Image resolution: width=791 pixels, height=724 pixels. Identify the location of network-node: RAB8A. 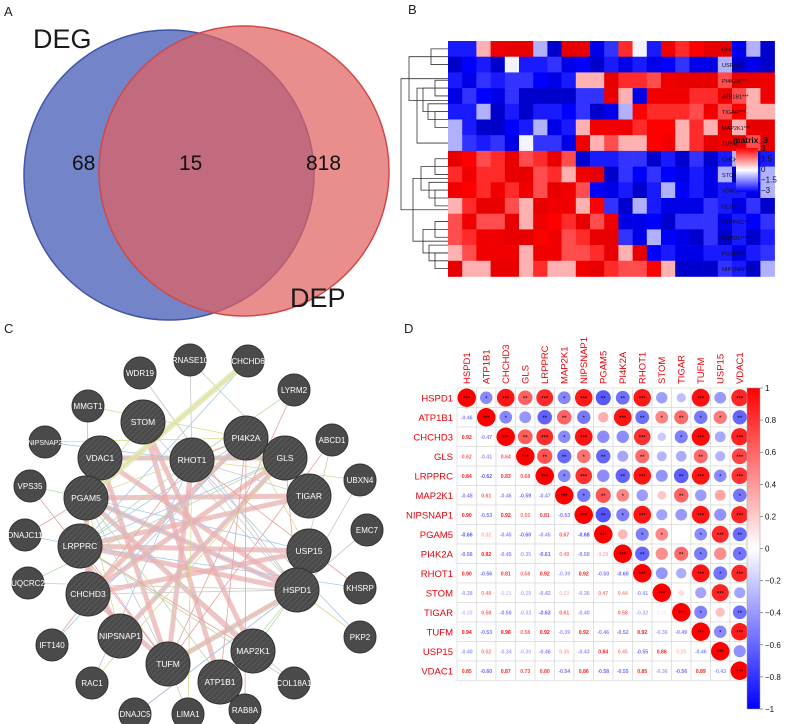
(245, 708).